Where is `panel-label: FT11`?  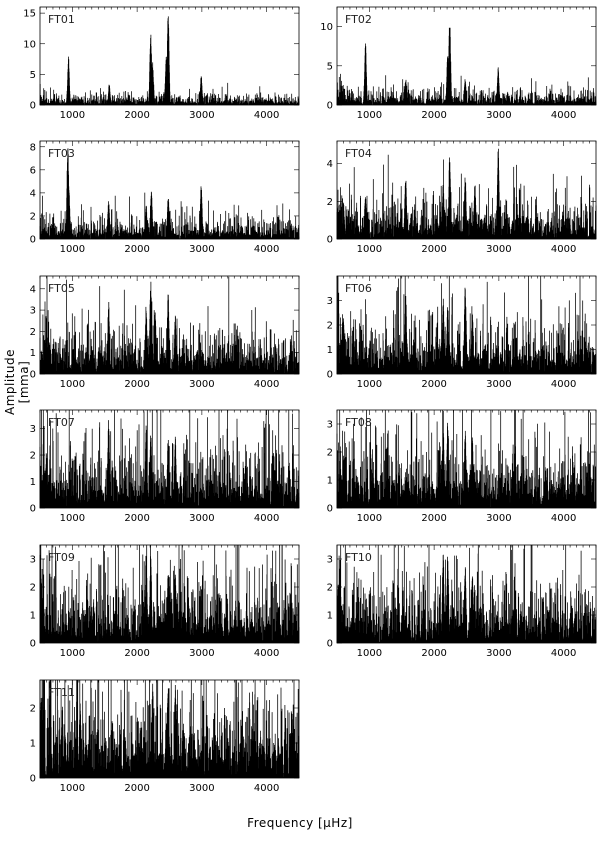 panel-label: FT11 is located at coordinates (61, 692).